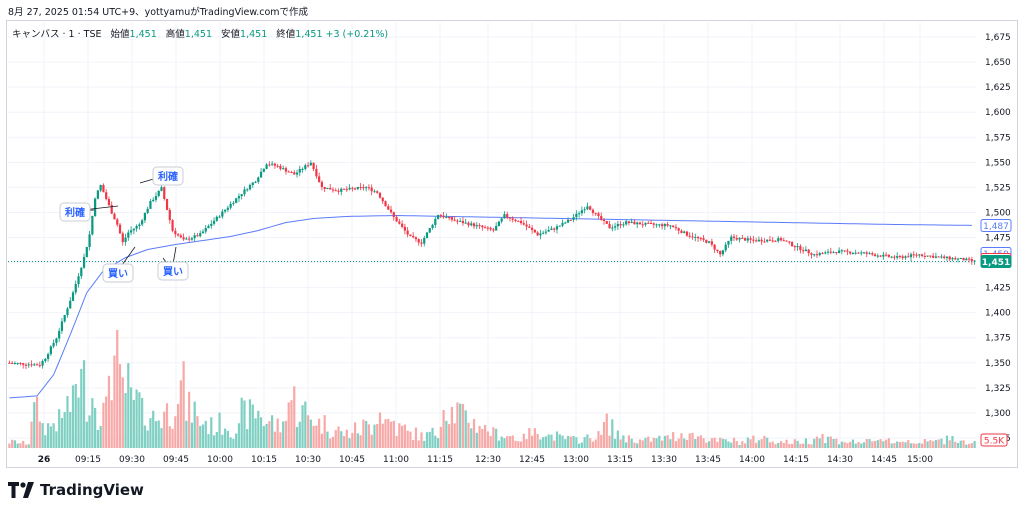  Describe the element at coordinates (76, 490) in the screenshot. I see `tradingview-logo: TradingView` at that location.